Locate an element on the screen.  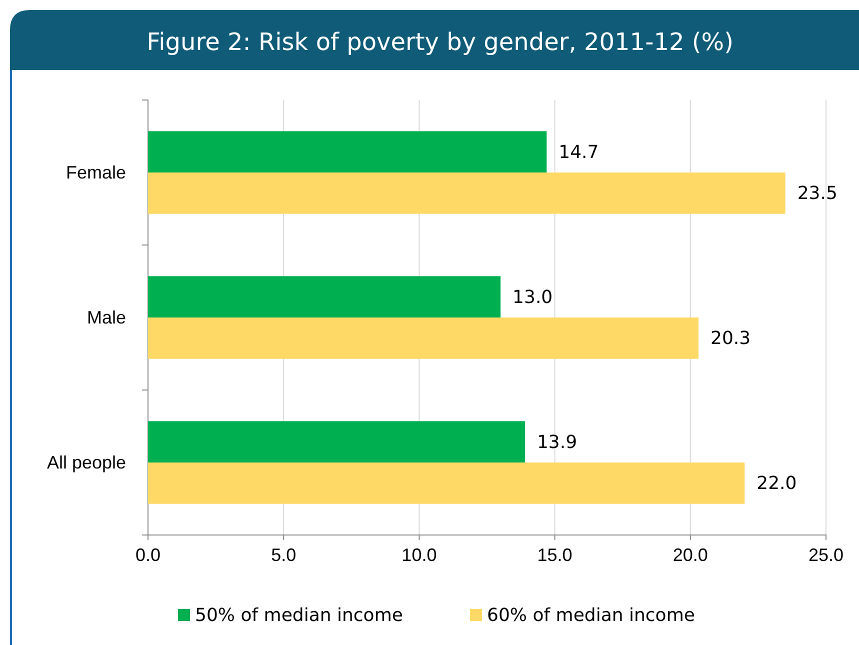
x-tick-label: 10.0 is located at coordinates (419, 555).